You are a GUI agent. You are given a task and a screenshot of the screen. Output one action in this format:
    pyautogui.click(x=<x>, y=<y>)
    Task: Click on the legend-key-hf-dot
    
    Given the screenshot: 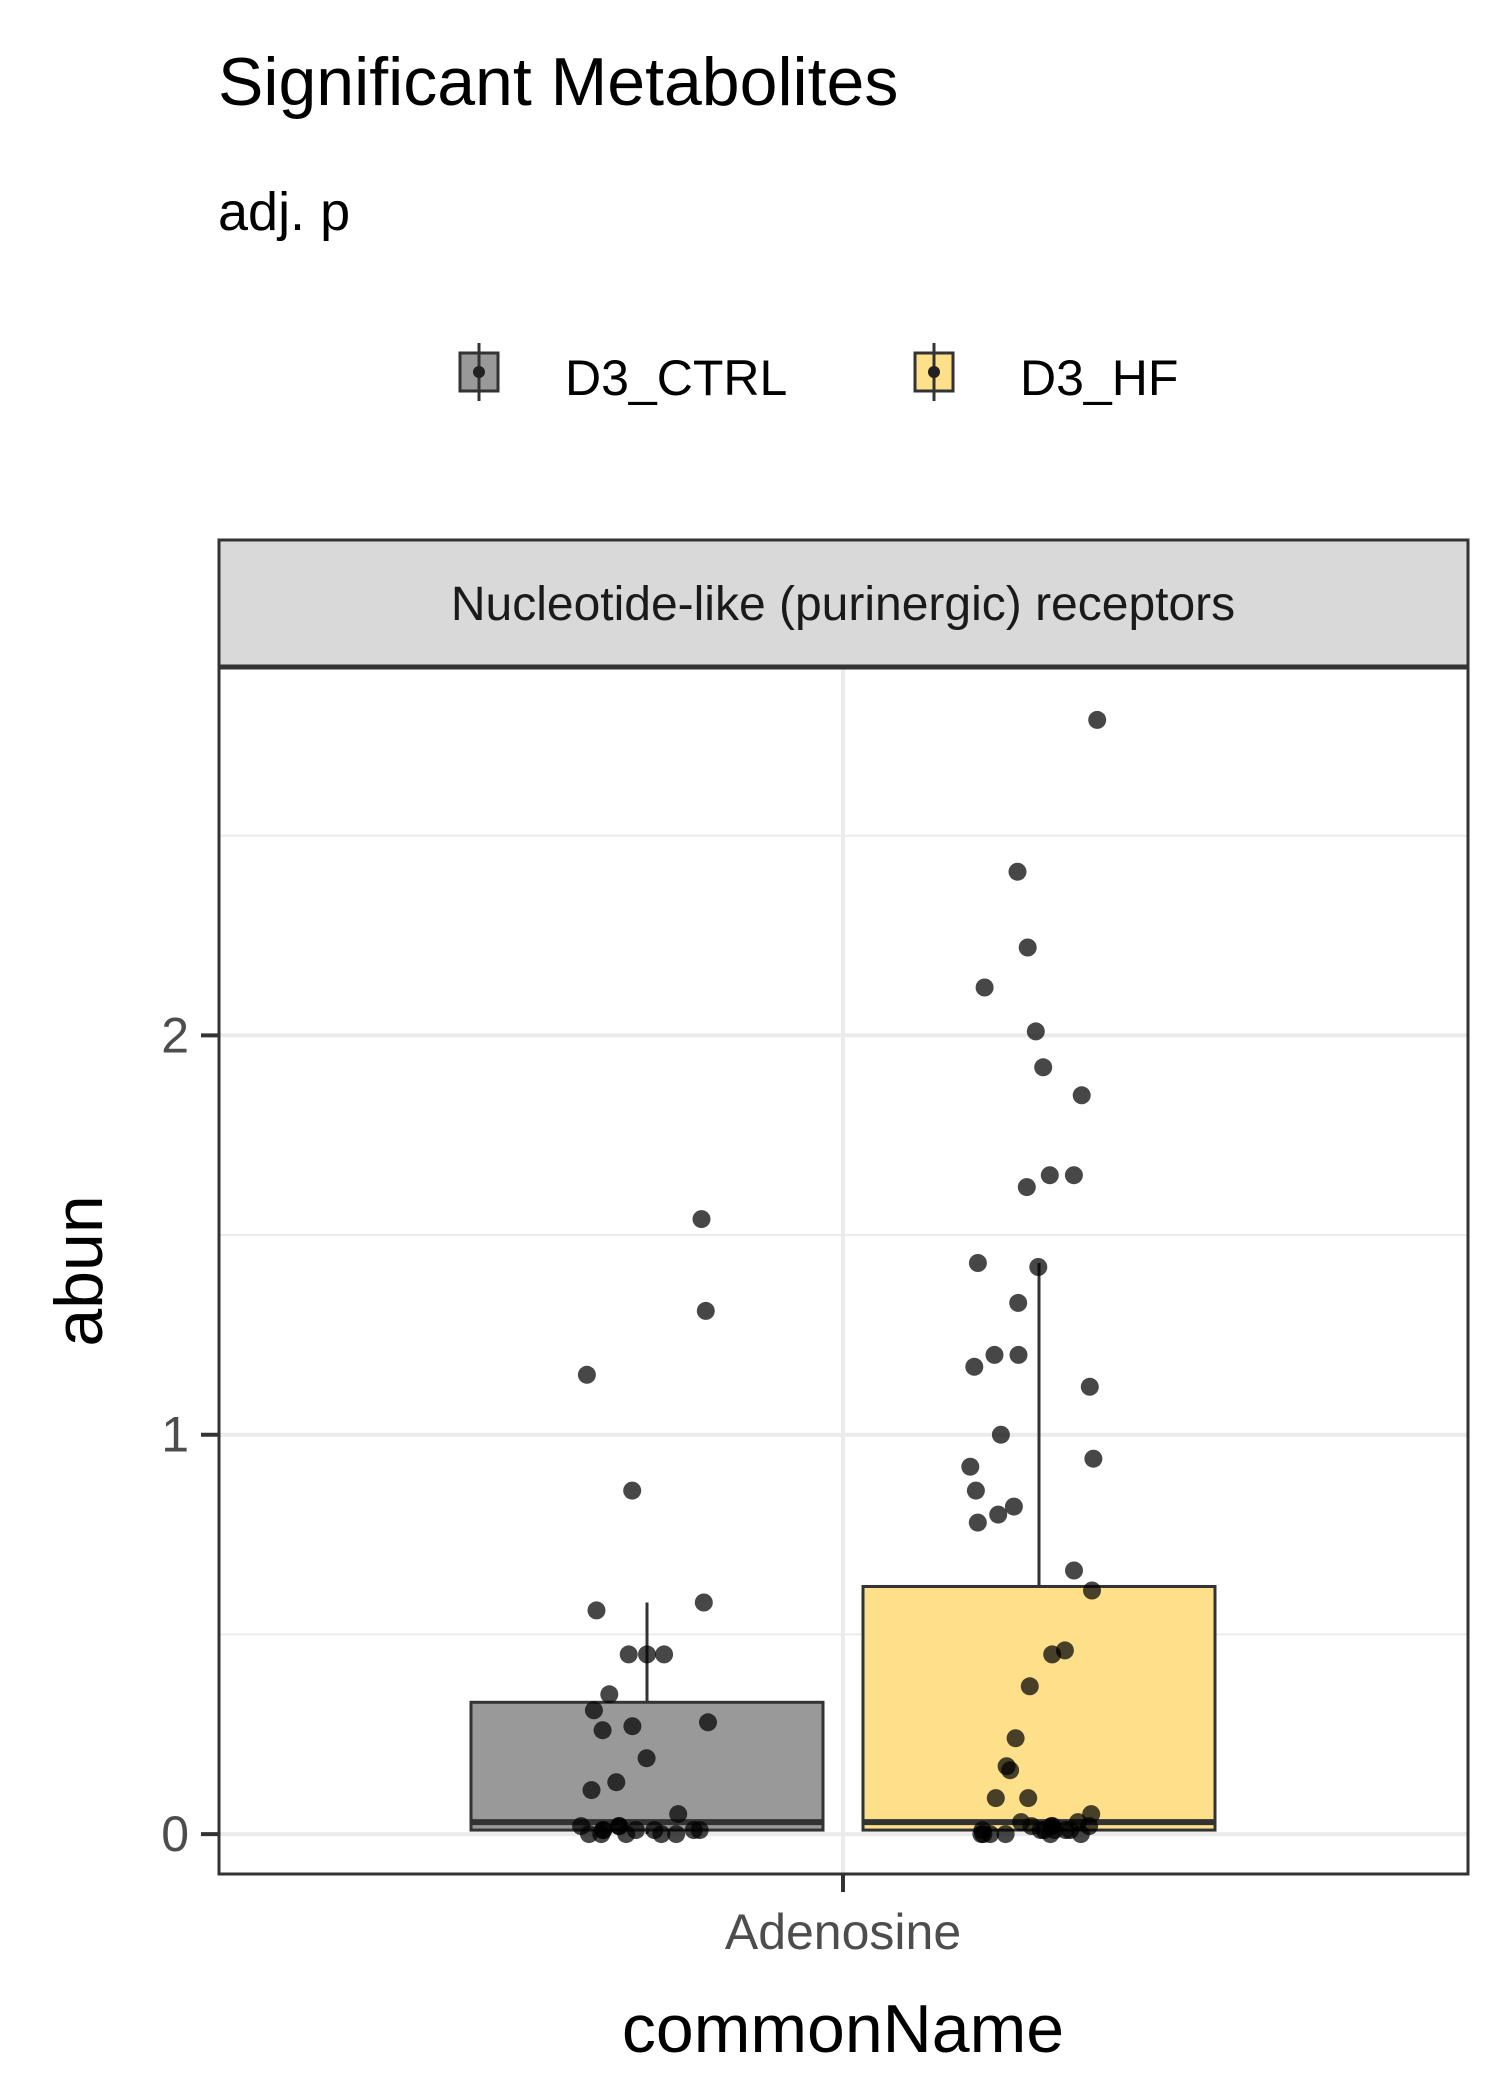 What is the action you would take?
    pyautogui.click(x=934, y=372)
    